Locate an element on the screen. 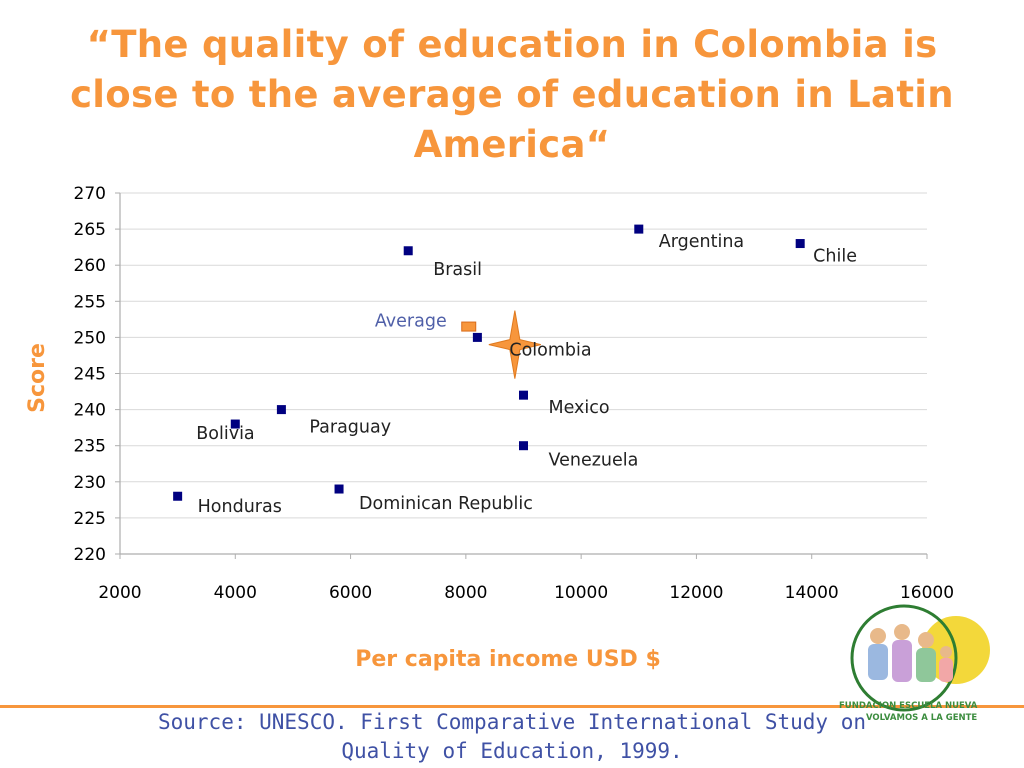  x-tick-label: 2000 is located at coordinates (119, 593).